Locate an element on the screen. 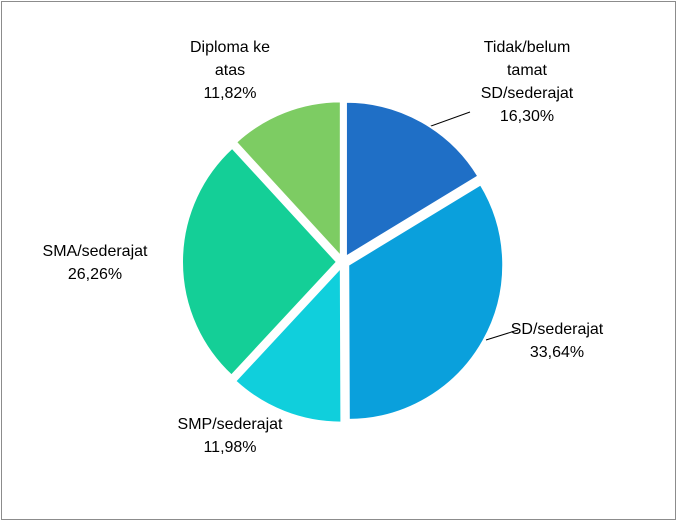 Image resolution: width=677 pixels, height=521 pixels. category-label: Diploma ke atas is located at coordinates (230, 59).